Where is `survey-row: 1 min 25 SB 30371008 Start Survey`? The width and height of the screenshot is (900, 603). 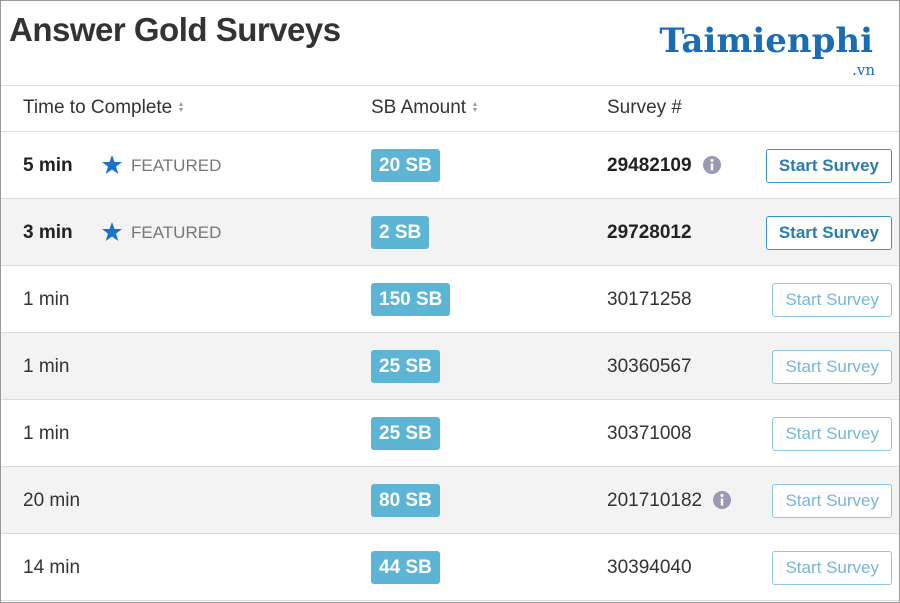 survey-row: 1 min 25 SB 30371008 Start Survey is located at coordinates (450, 433).